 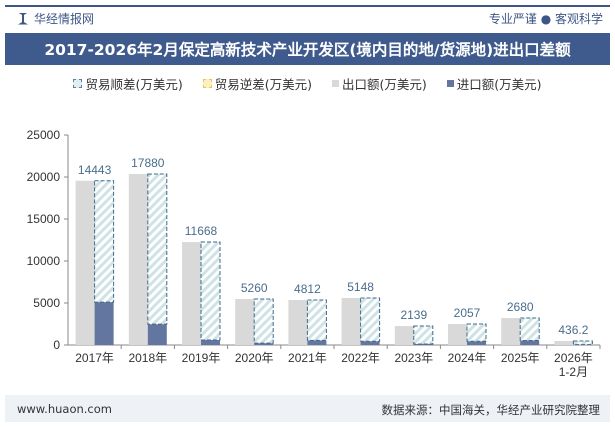 What do you see at coordinates (467, 313) in the screenshot?
I see `data-label: 2057` at bounding box center [467, 313].